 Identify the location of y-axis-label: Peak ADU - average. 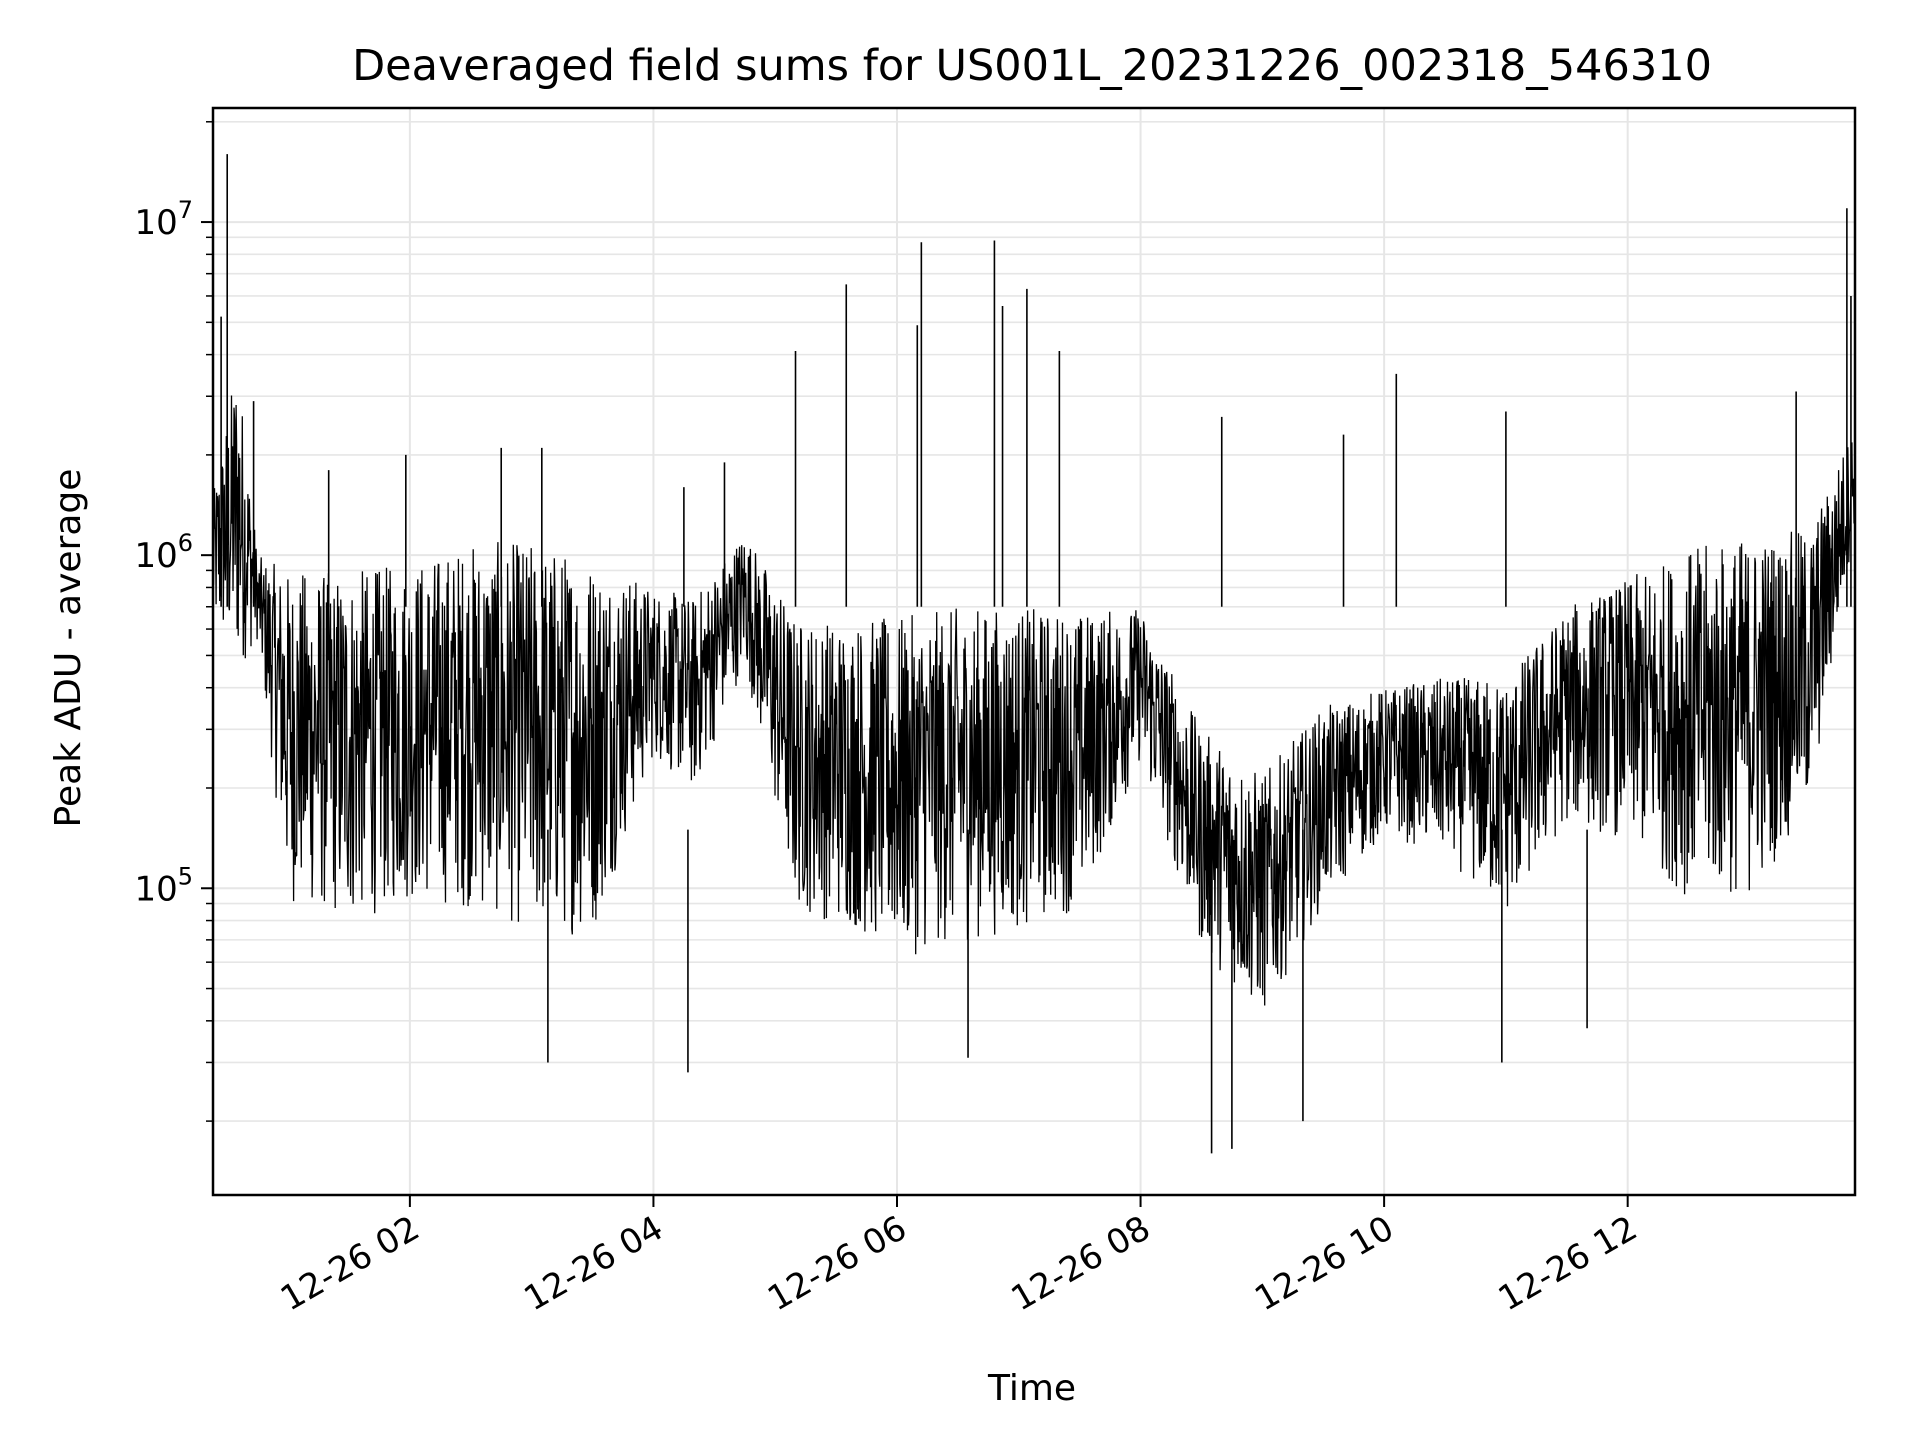
(68, 648).